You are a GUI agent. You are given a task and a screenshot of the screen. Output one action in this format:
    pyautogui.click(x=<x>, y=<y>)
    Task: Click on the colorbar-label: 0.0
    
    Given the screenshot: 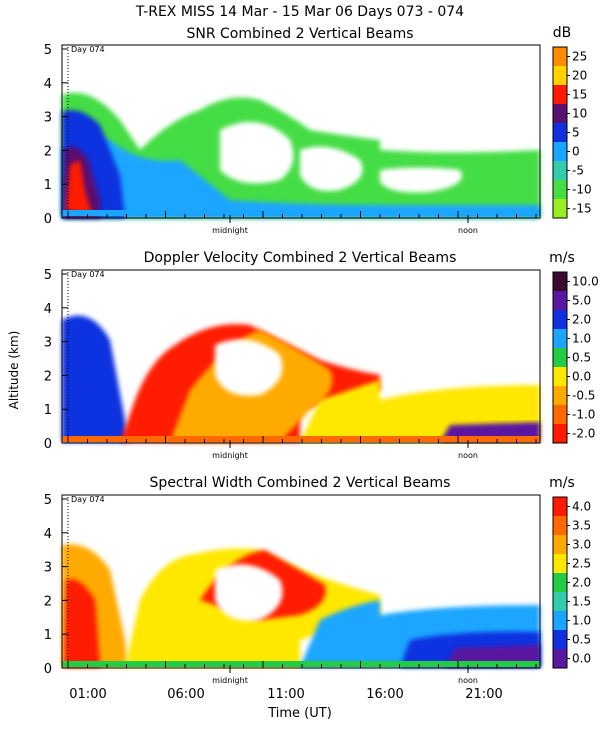 What is the action you would take?
    pyautogui.click(x=581, y=377)
    